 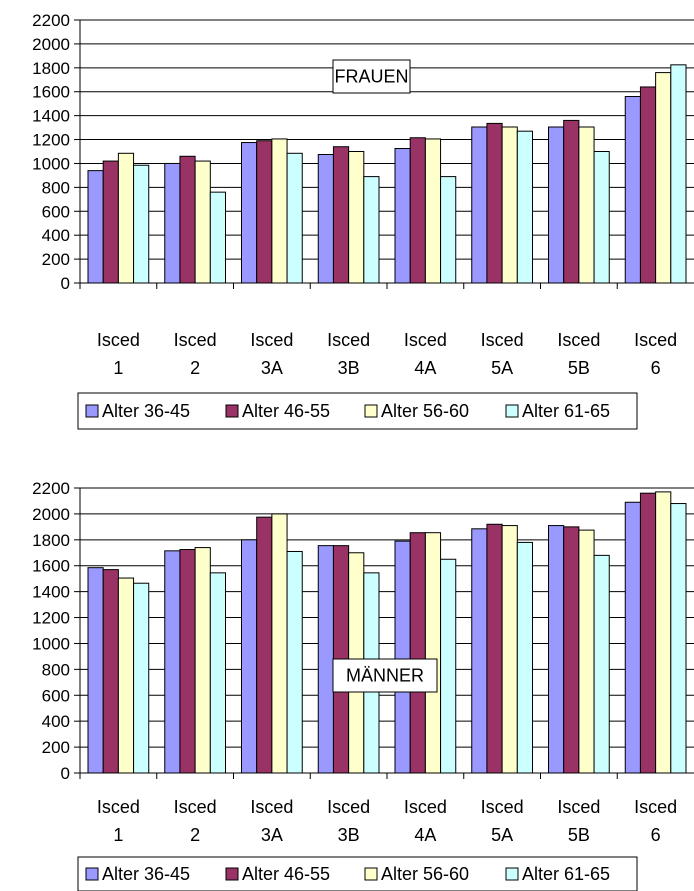 What do you see at coordinates (51, 116) in the screenshot?
I see `y-tick-label: 1400` at bounding box center [51, 116].